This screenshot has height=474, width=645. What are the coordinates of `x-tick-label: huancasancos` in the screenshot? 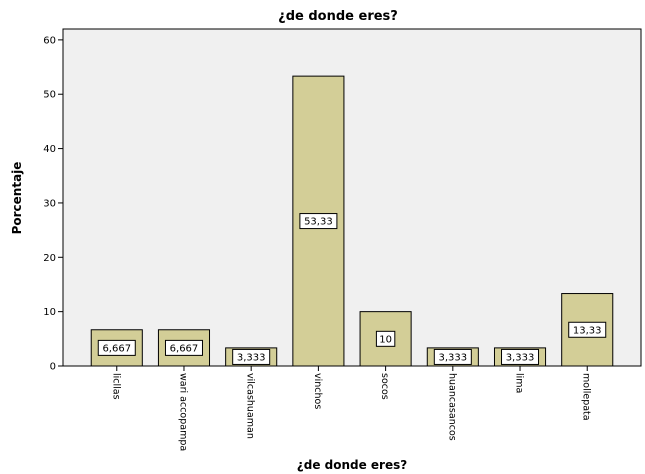 It's located at (451, 407).